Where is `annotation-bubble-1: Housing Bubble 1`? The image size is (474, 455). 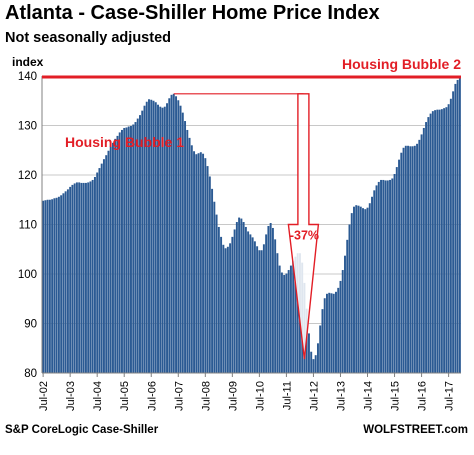 annotation-bubble-1: Housing Bubble 1 is located at coordinates (124, 142).